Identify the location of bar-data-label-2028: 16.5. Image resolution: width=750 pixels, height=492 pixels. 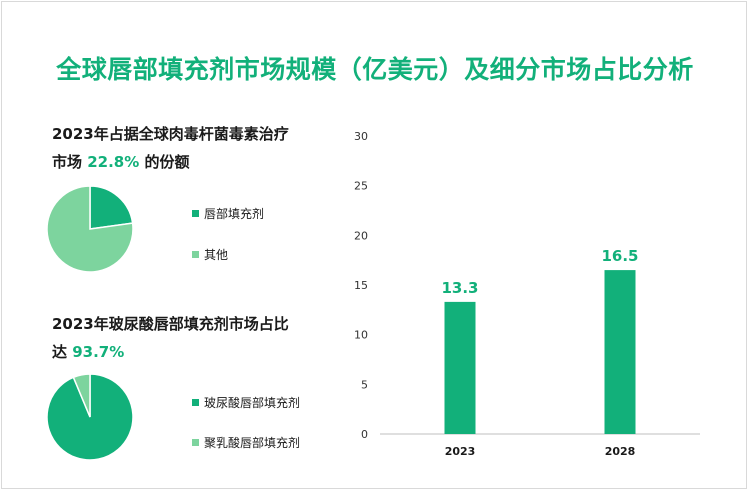
(619, 256).